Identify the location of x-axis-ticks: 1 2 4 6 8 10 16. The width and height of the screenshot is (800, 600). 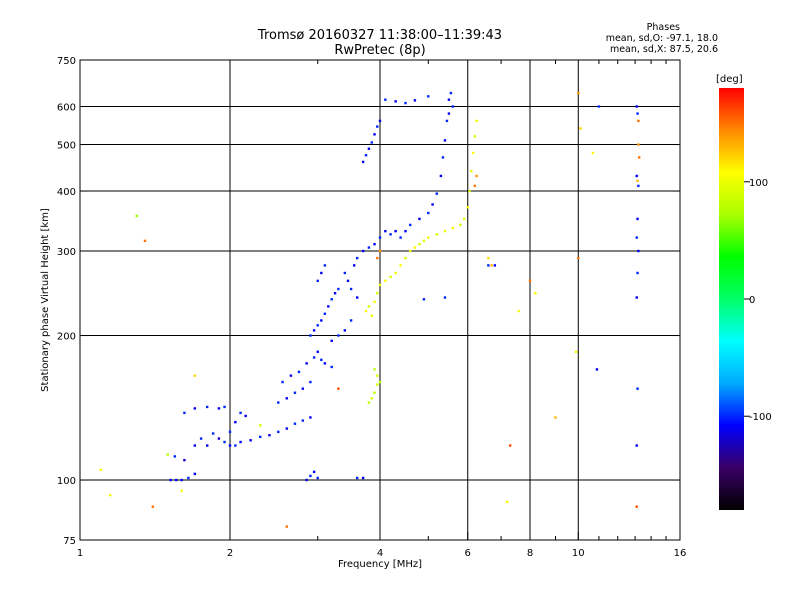
(381, 545).